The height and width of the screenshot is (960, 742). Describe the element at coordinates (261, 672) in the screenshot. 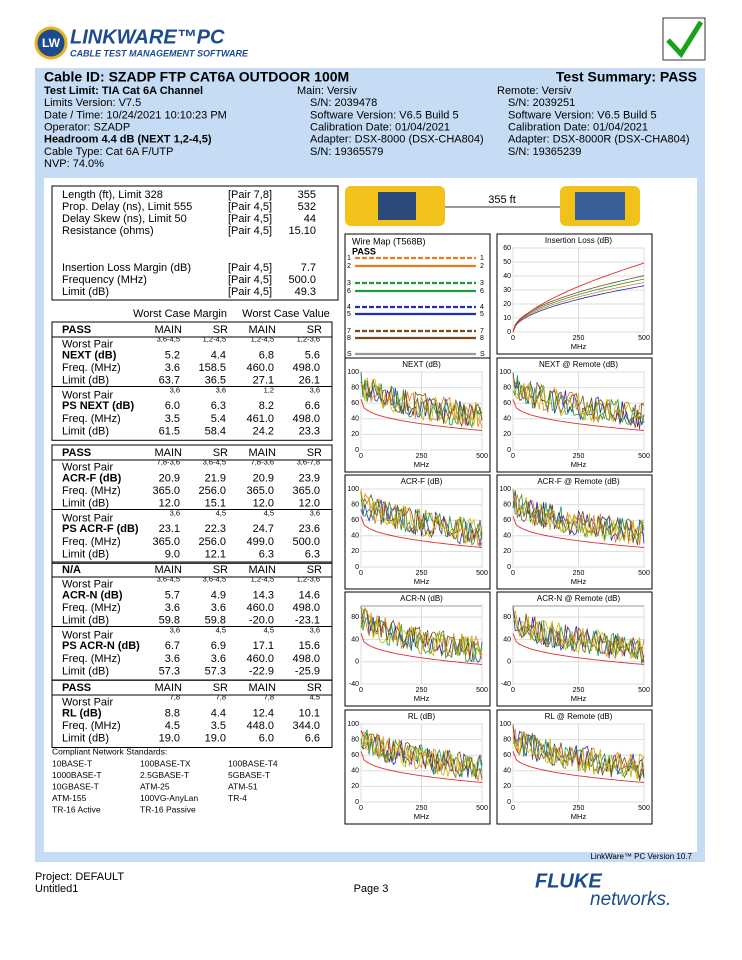

I see `cell-value: -22.9` at that location.